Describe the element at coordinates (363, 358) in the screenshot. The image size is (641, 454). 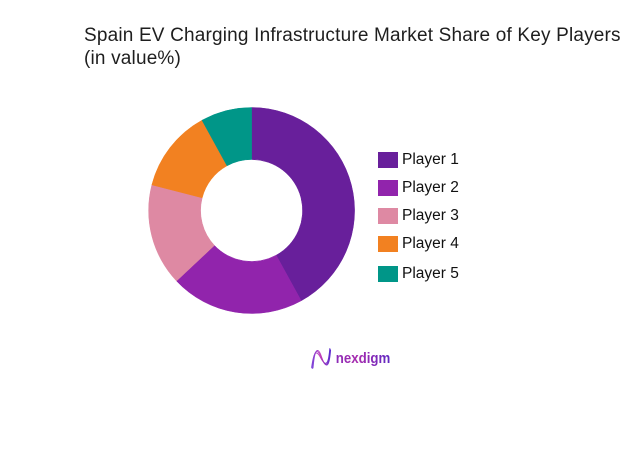
I see `svg-text: nexdigm` at that location.